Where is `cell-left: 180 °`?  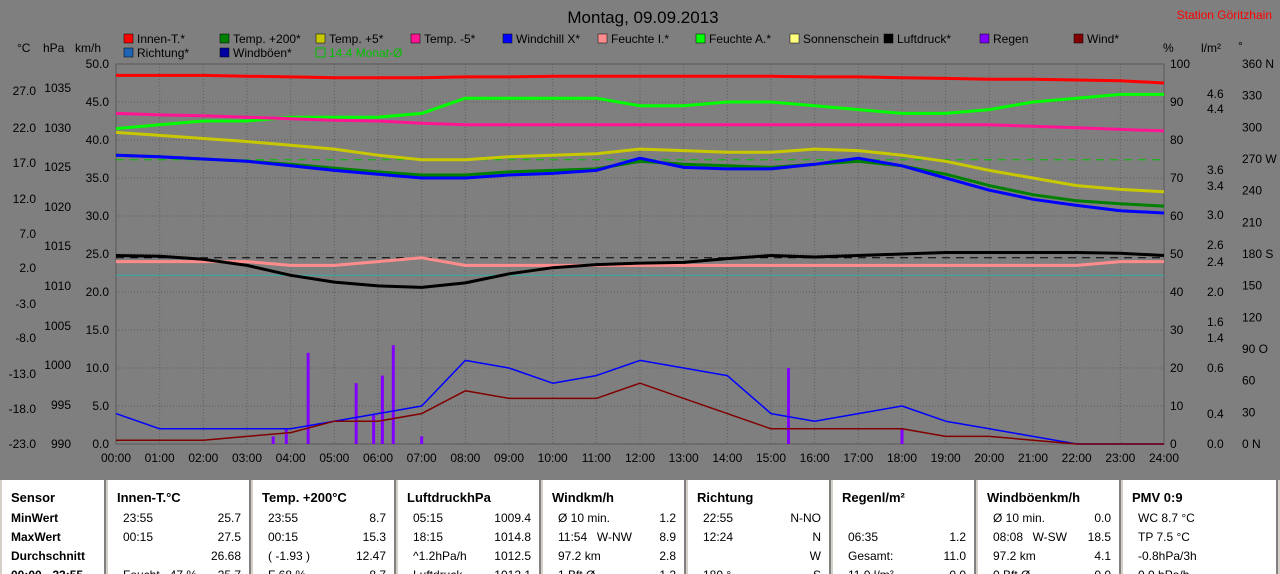 cell-left: 180 ° is located at coordinates (717, 571).